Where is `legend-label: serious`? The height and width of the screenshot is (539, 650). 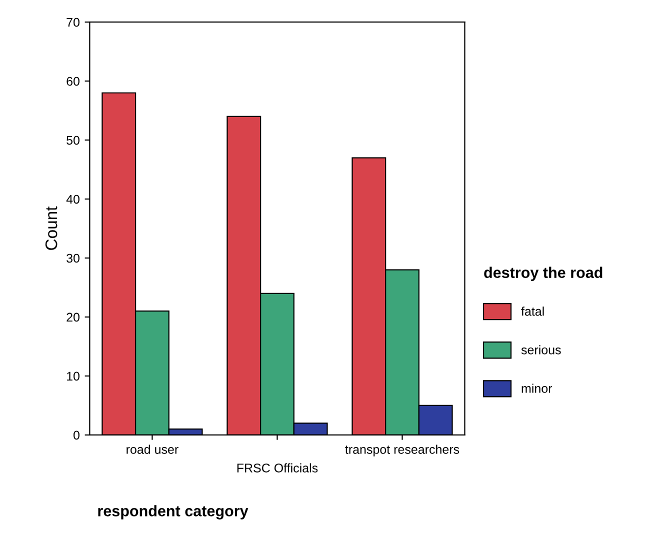 legend-label: serious is located at coordinates (541, 349).